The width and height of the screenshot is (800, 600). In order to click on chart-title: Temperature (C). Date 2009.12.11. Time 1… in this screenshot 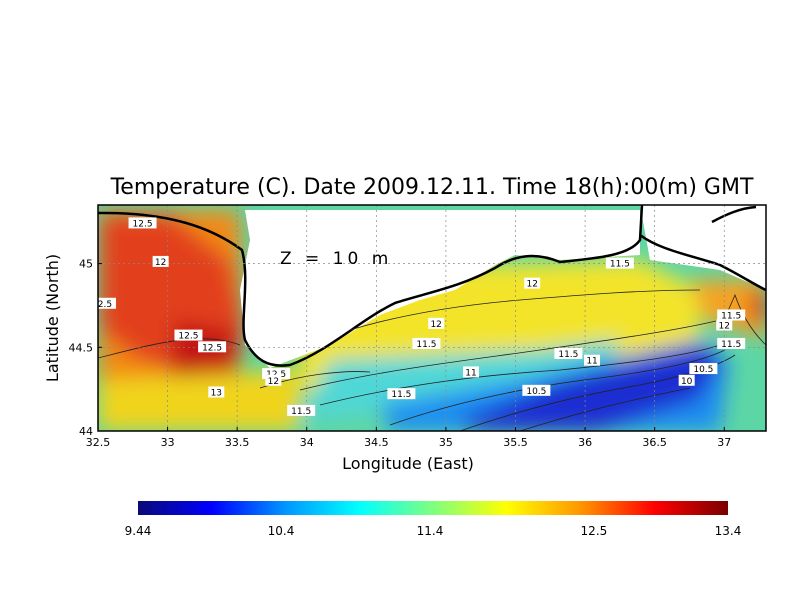, I will do `click(432, 187)`.